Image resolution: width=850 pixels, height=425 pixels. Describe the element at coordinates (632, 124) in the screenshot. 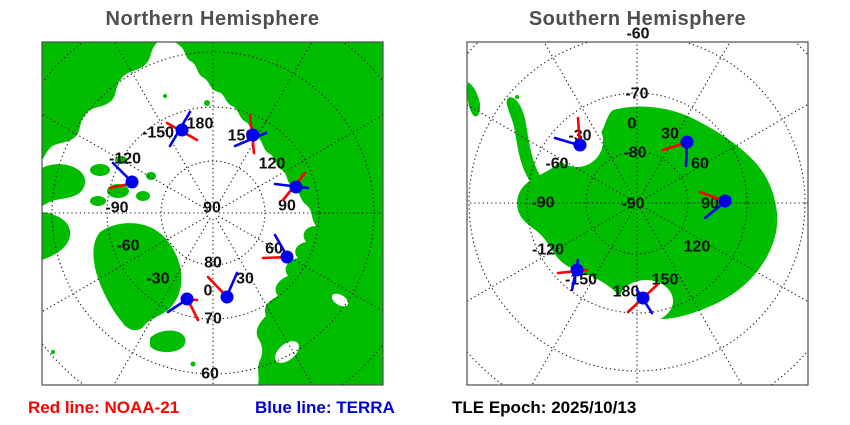

I see `south-grid-label: 0` at that location.